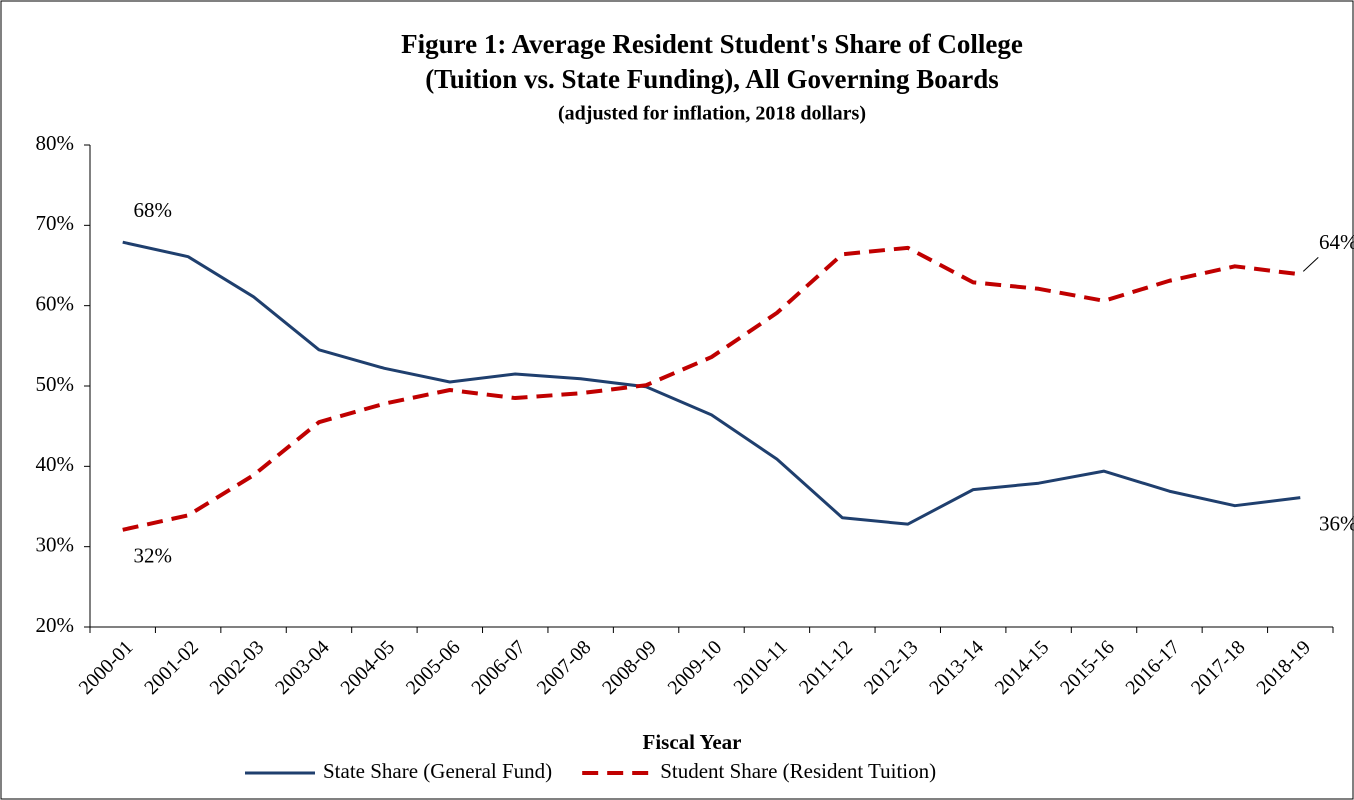 This screenshot has height=800, width=1354. Describe the element at coordinates (55, 384) in the screenshot. I see `y-tick-label: 50%` at that location.